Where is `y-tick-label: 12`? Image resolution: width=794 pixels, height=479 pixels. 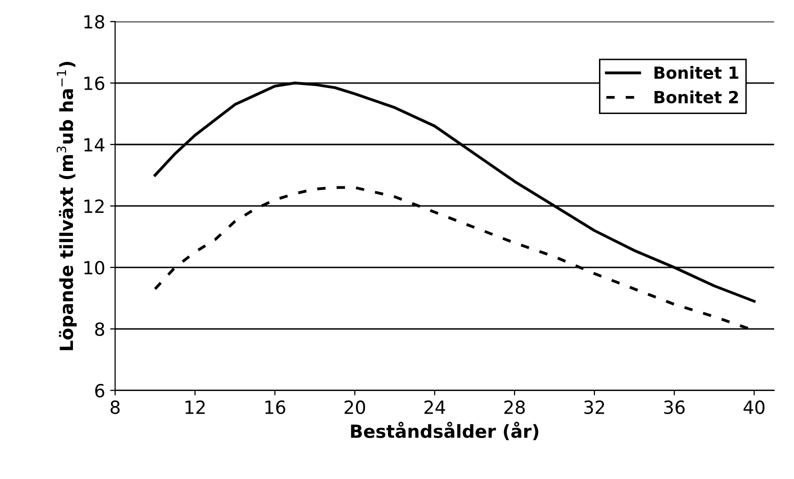
y-tick-label: 12 is located at coordinates (94, 206).